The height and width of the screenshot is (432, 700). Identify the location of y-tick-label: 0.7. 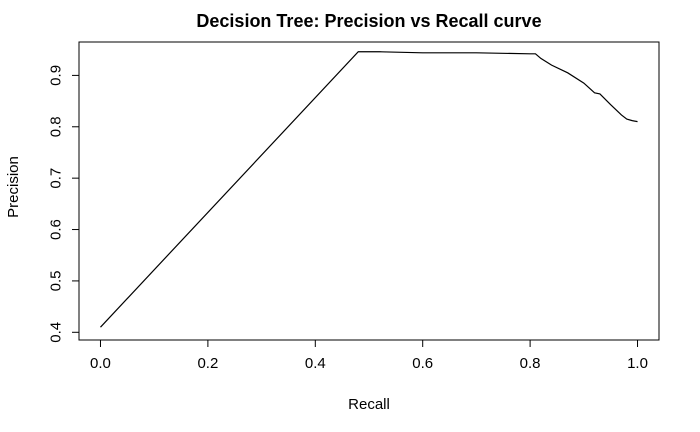
(55, 178).